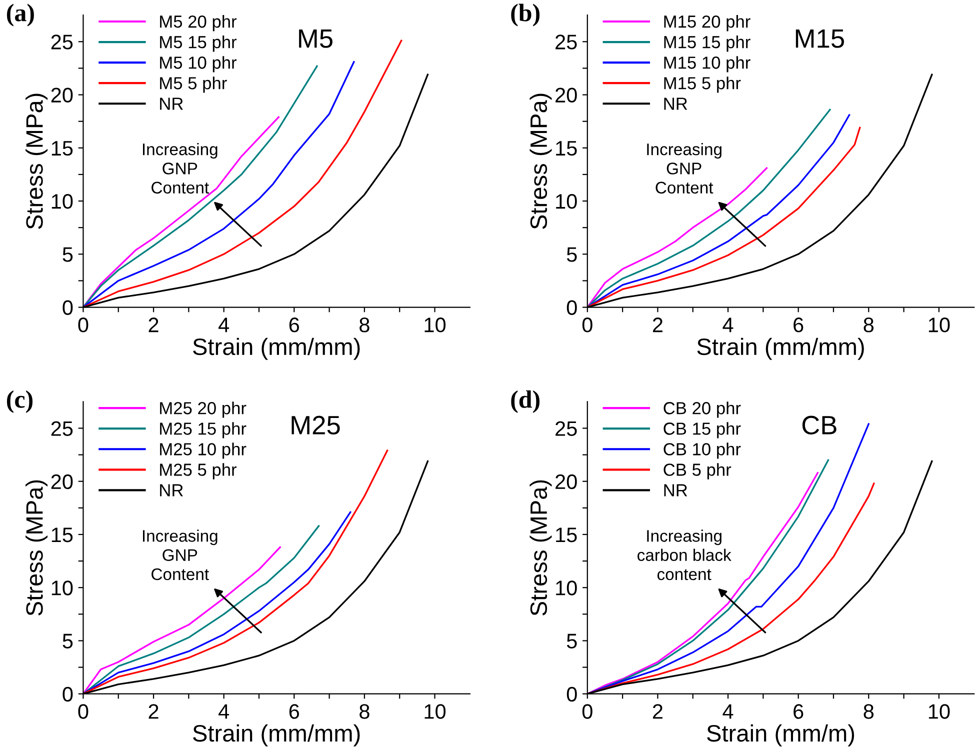 The image size is (979, 755). I want to click on chart-title: CB, so click(819, 425).